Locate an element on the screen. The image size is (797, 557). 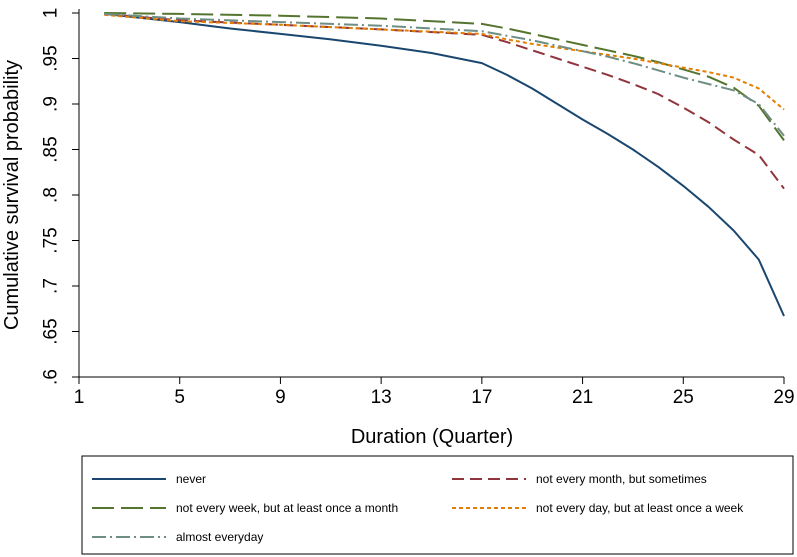
x-tick-label: 9 is located at coordinates (280, 397).